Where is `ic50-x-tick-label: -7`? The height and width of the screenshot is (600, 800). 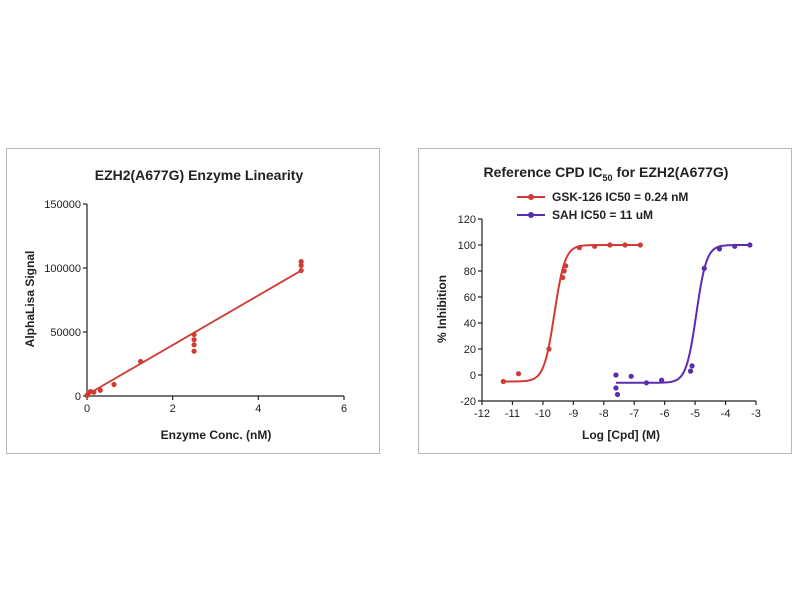
ic50-x-tick-label: -7 is located at coordinates (634, 414).